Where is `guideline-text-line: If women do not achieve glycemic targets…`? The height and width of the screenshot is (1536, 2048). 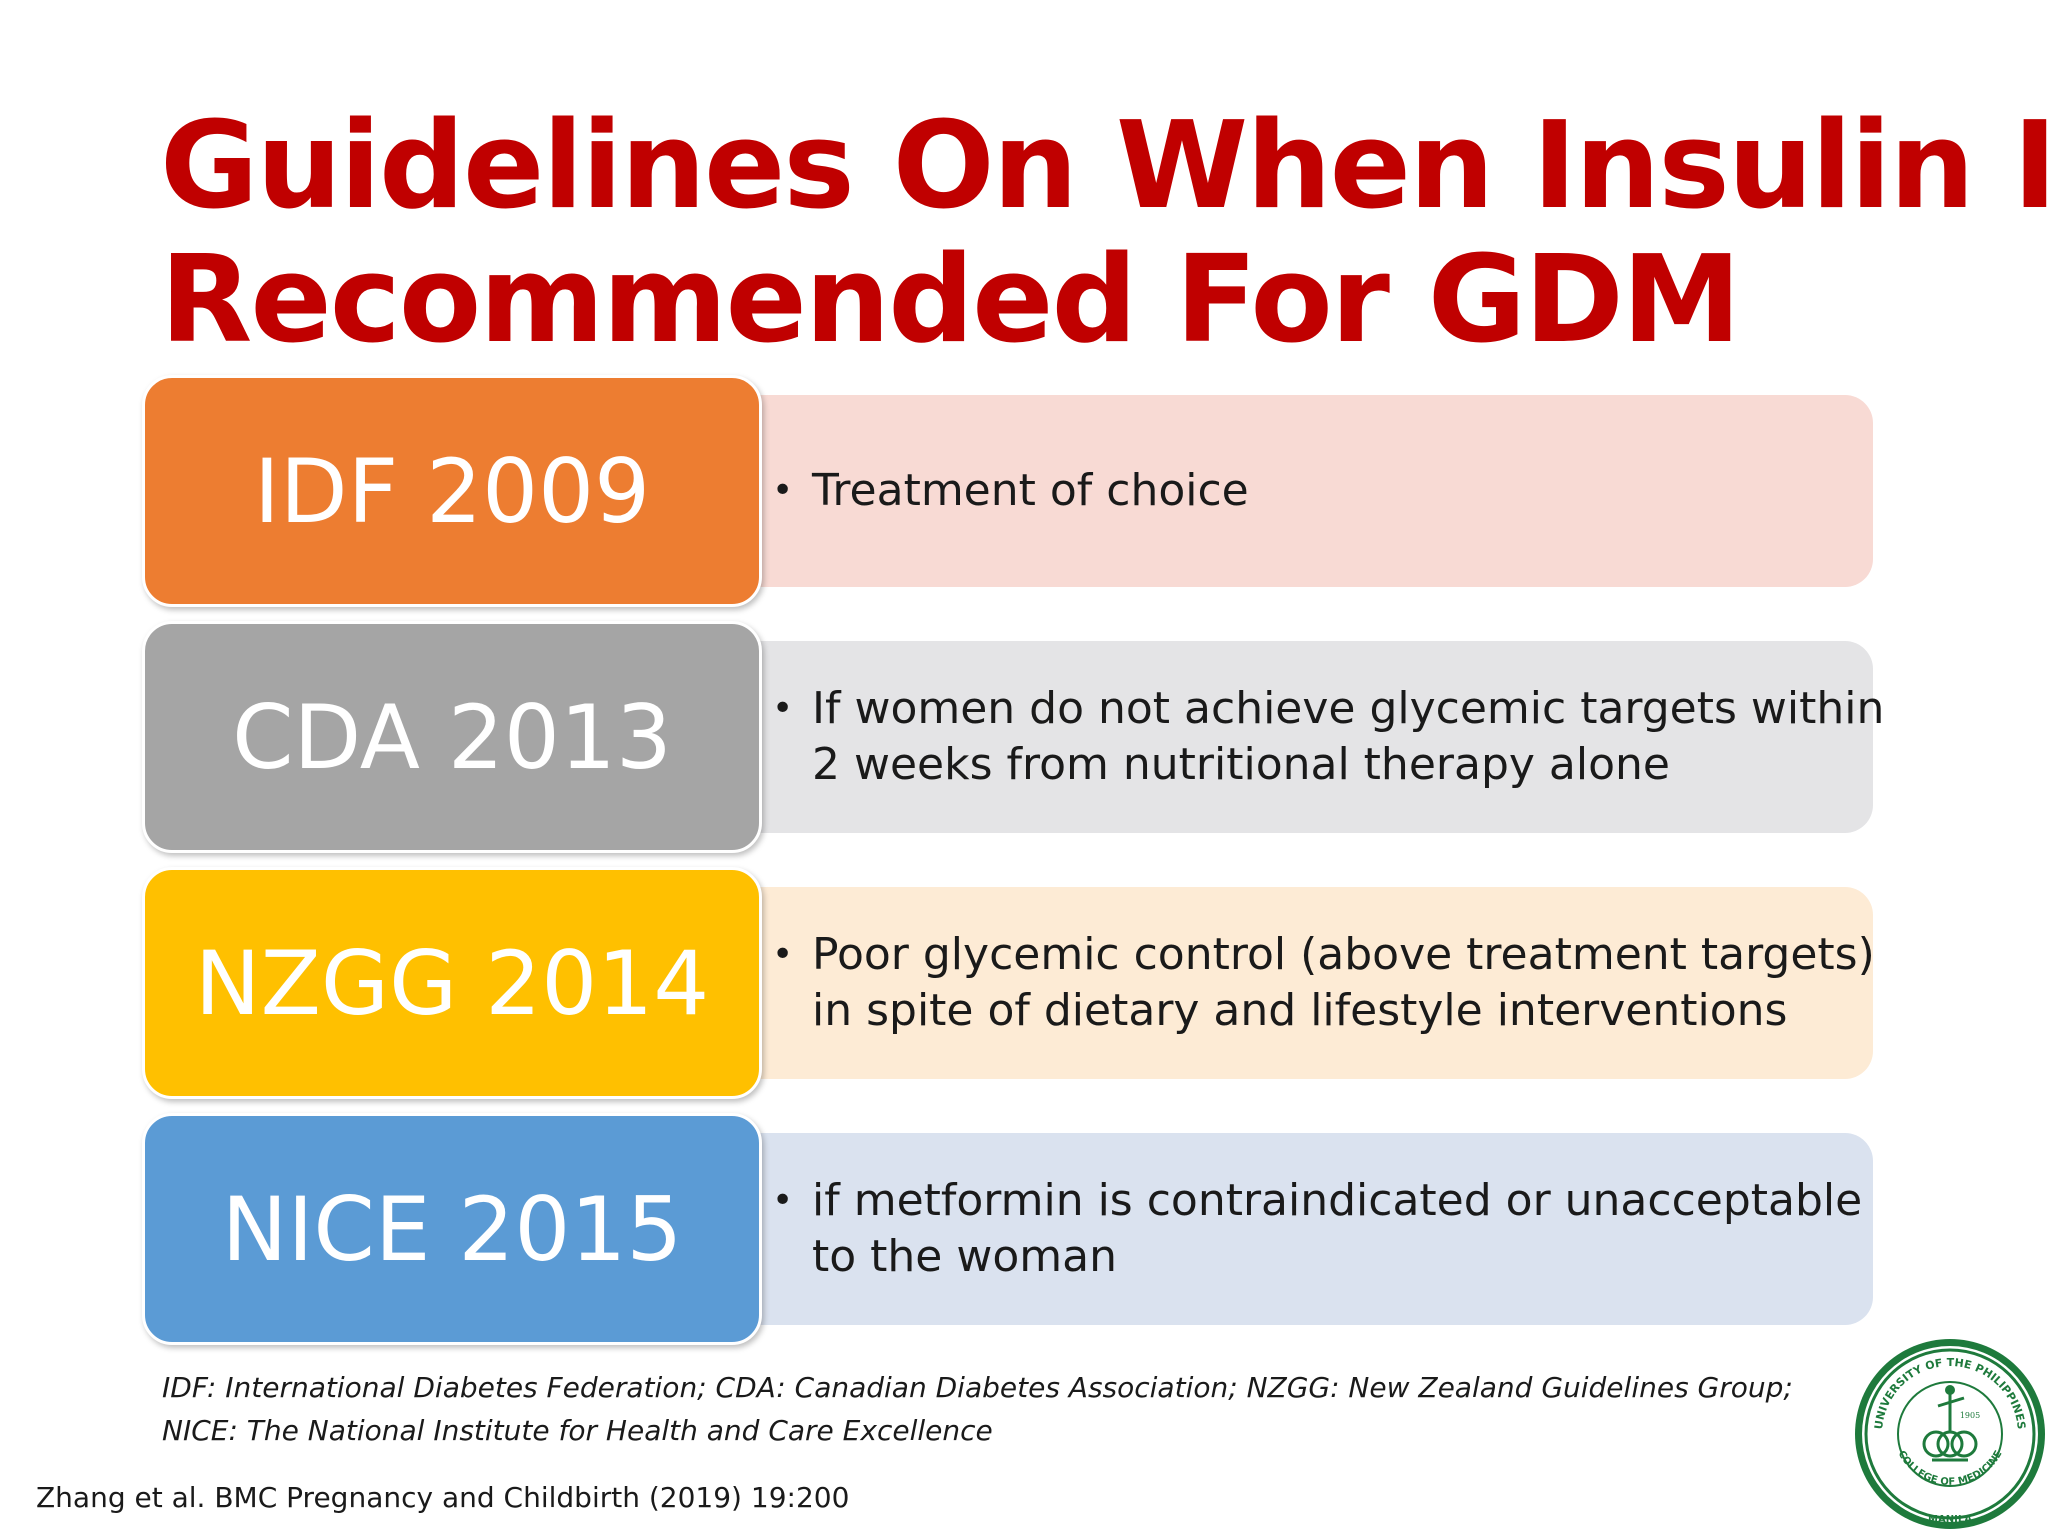
guideline-text-line: If women do not achieve glycemic targets… is located at coordinates (1348, 708).